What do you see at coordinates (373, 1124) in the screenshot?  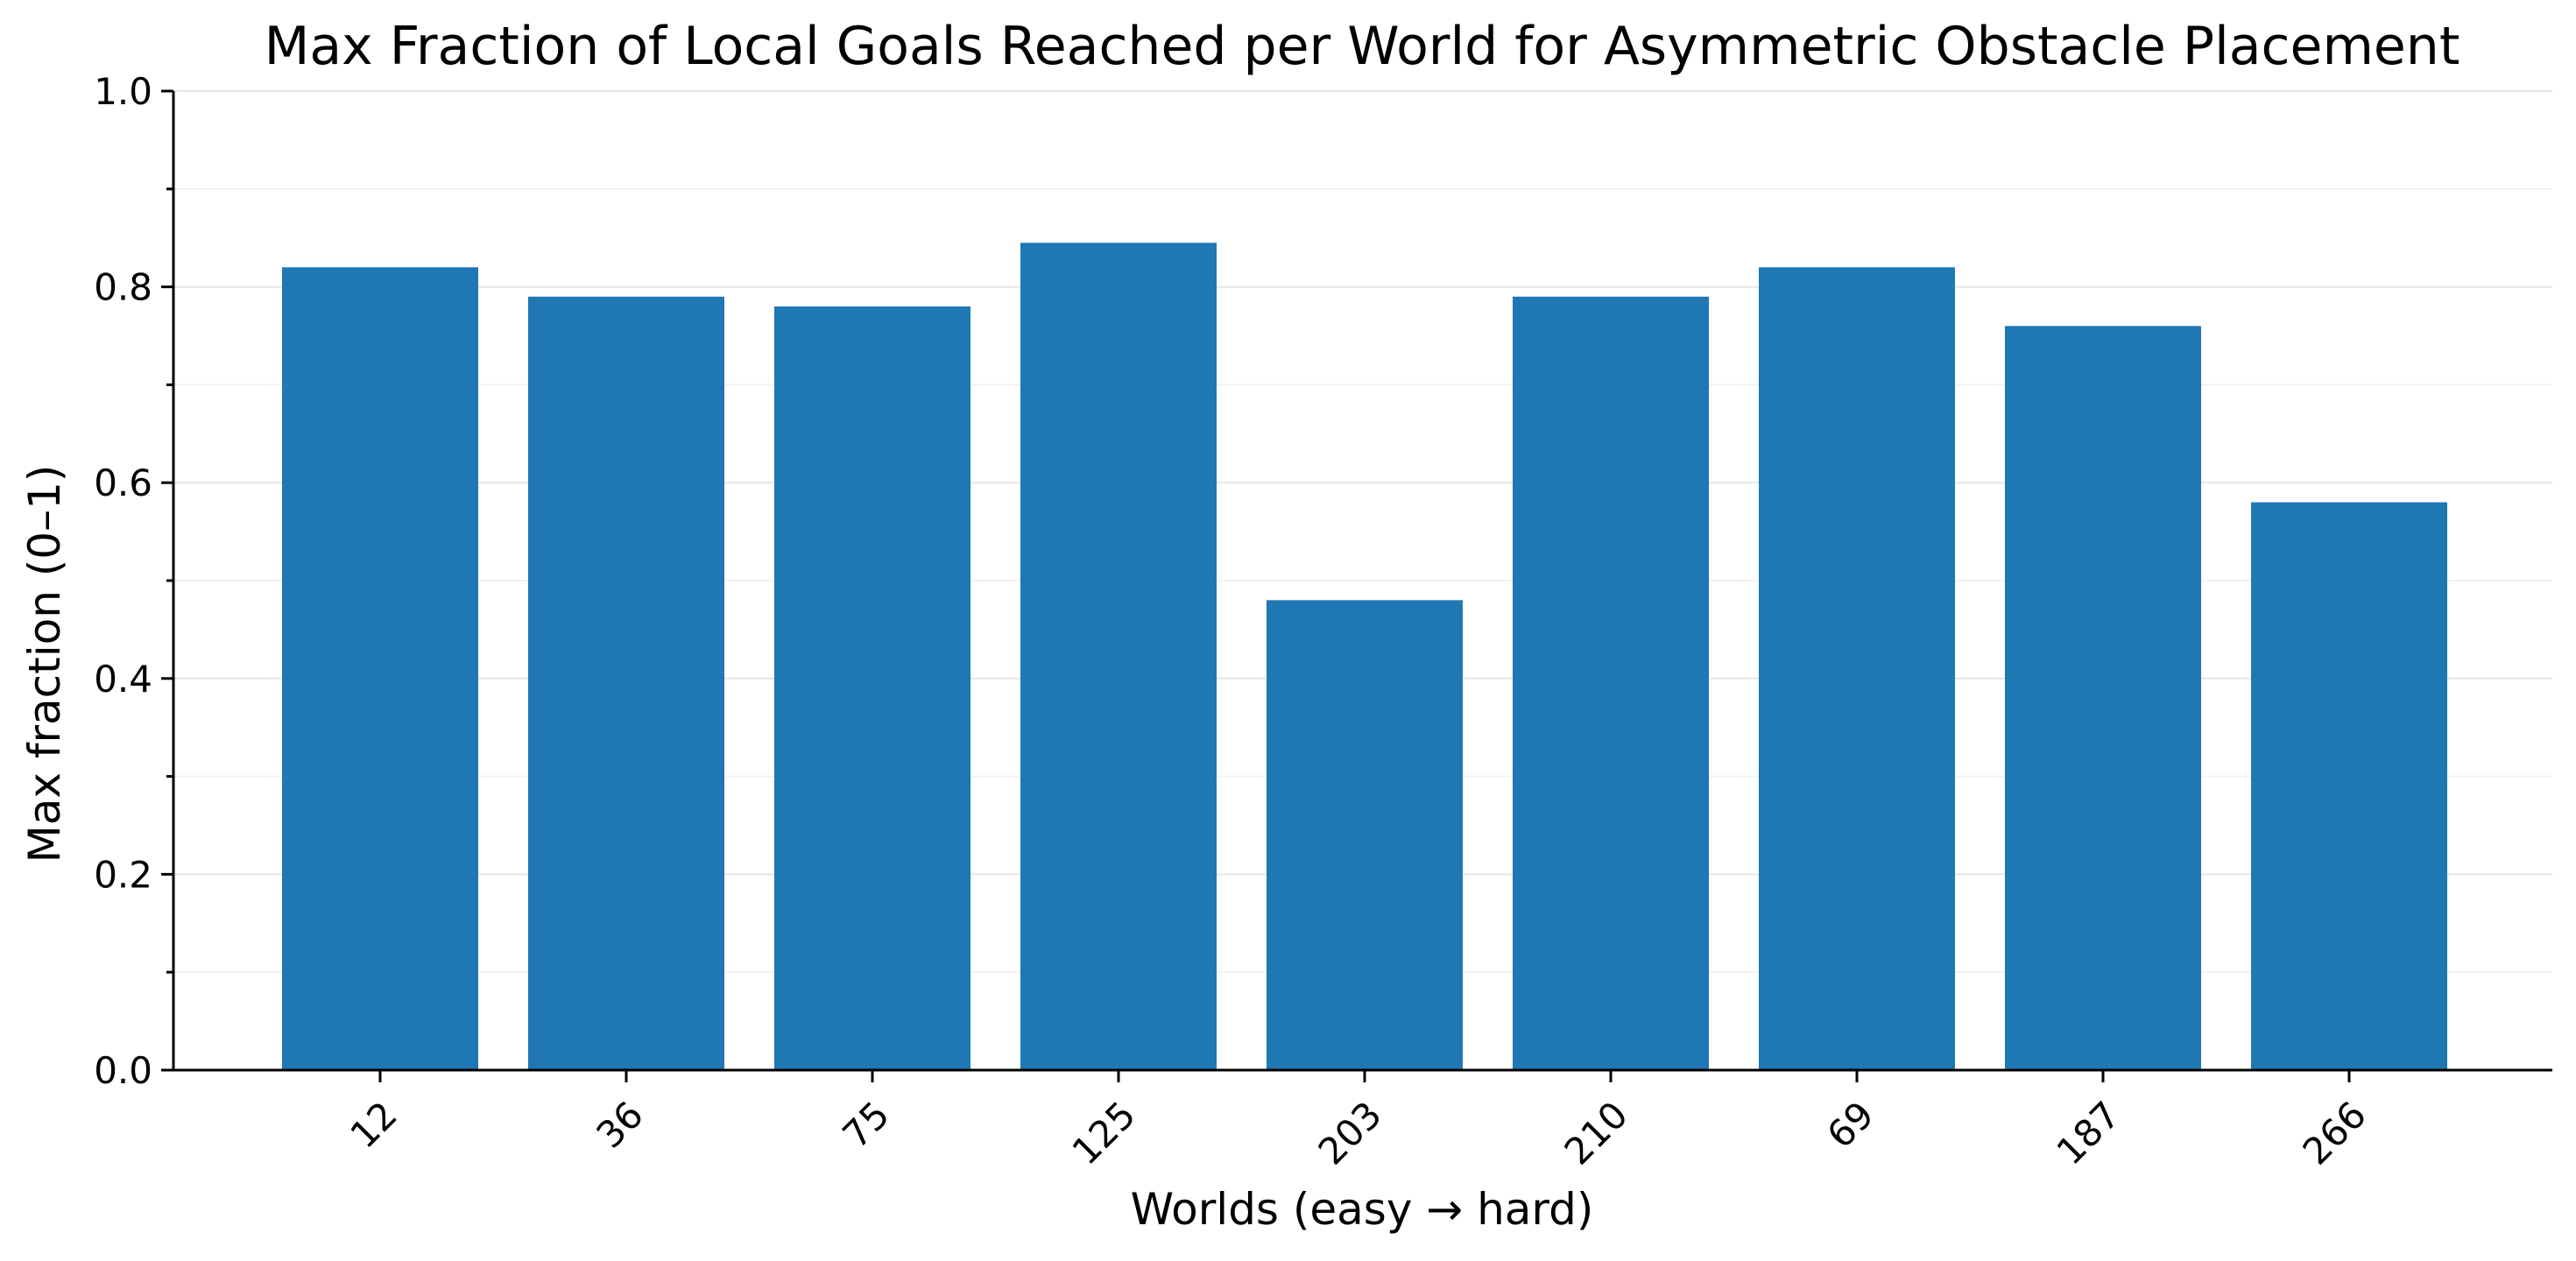 I see `x-tick-label: 12` at bounding box center [373, 1124].